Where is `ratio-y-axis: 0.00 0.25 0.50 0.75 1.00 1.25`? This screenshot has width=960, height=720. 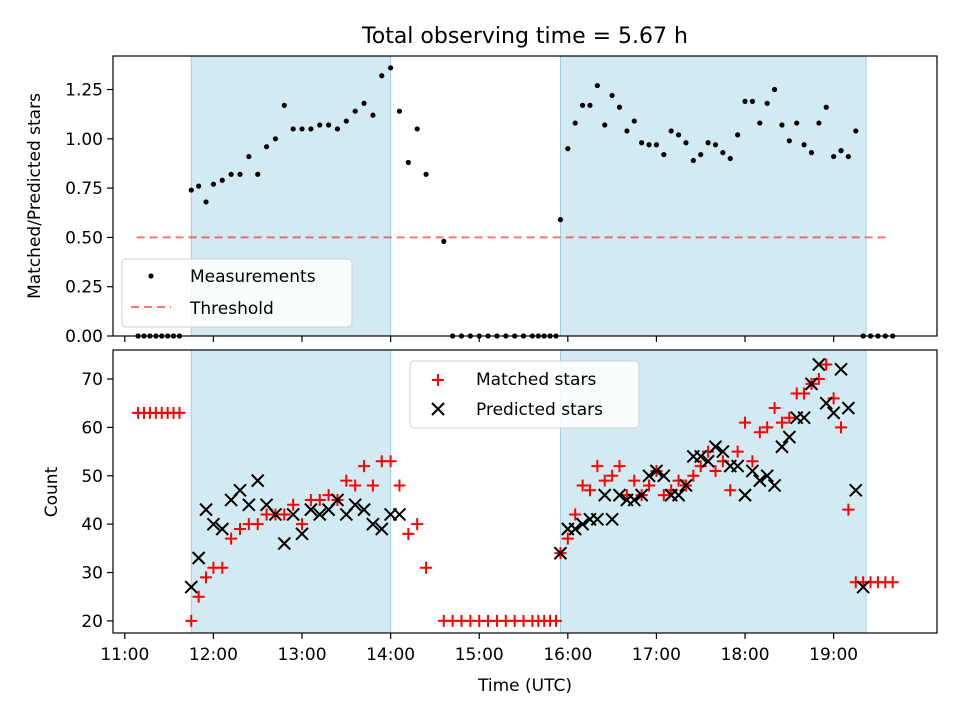
ratio-y-axis: 0.00 0.25 0.50 0.75 1.00 1.25 is located at coordinates (89, 214).